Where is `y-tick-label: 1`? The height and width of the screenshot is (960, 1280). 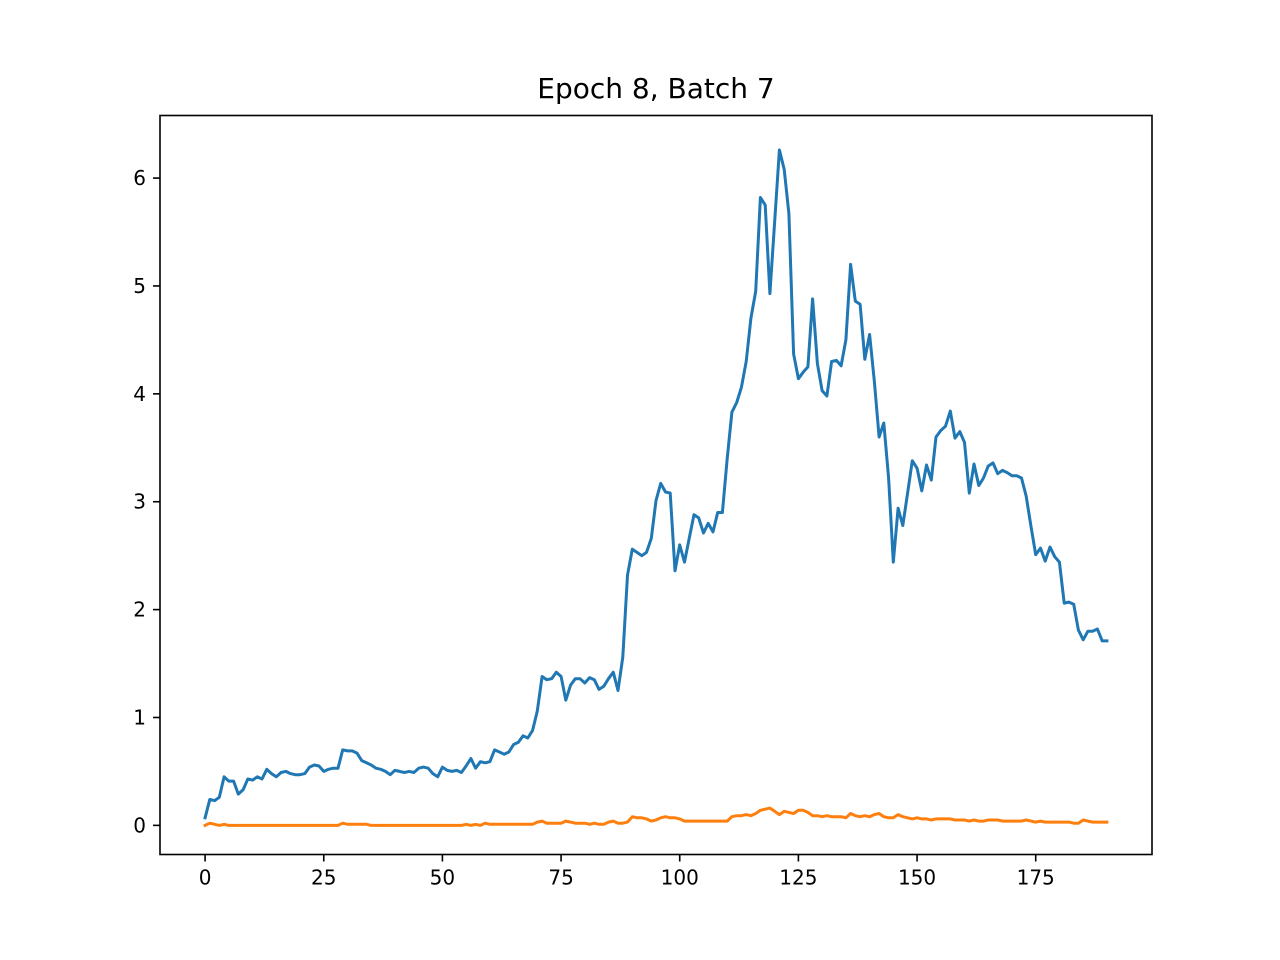
y-tick-label: 1 is located at coordinates (139, 717).